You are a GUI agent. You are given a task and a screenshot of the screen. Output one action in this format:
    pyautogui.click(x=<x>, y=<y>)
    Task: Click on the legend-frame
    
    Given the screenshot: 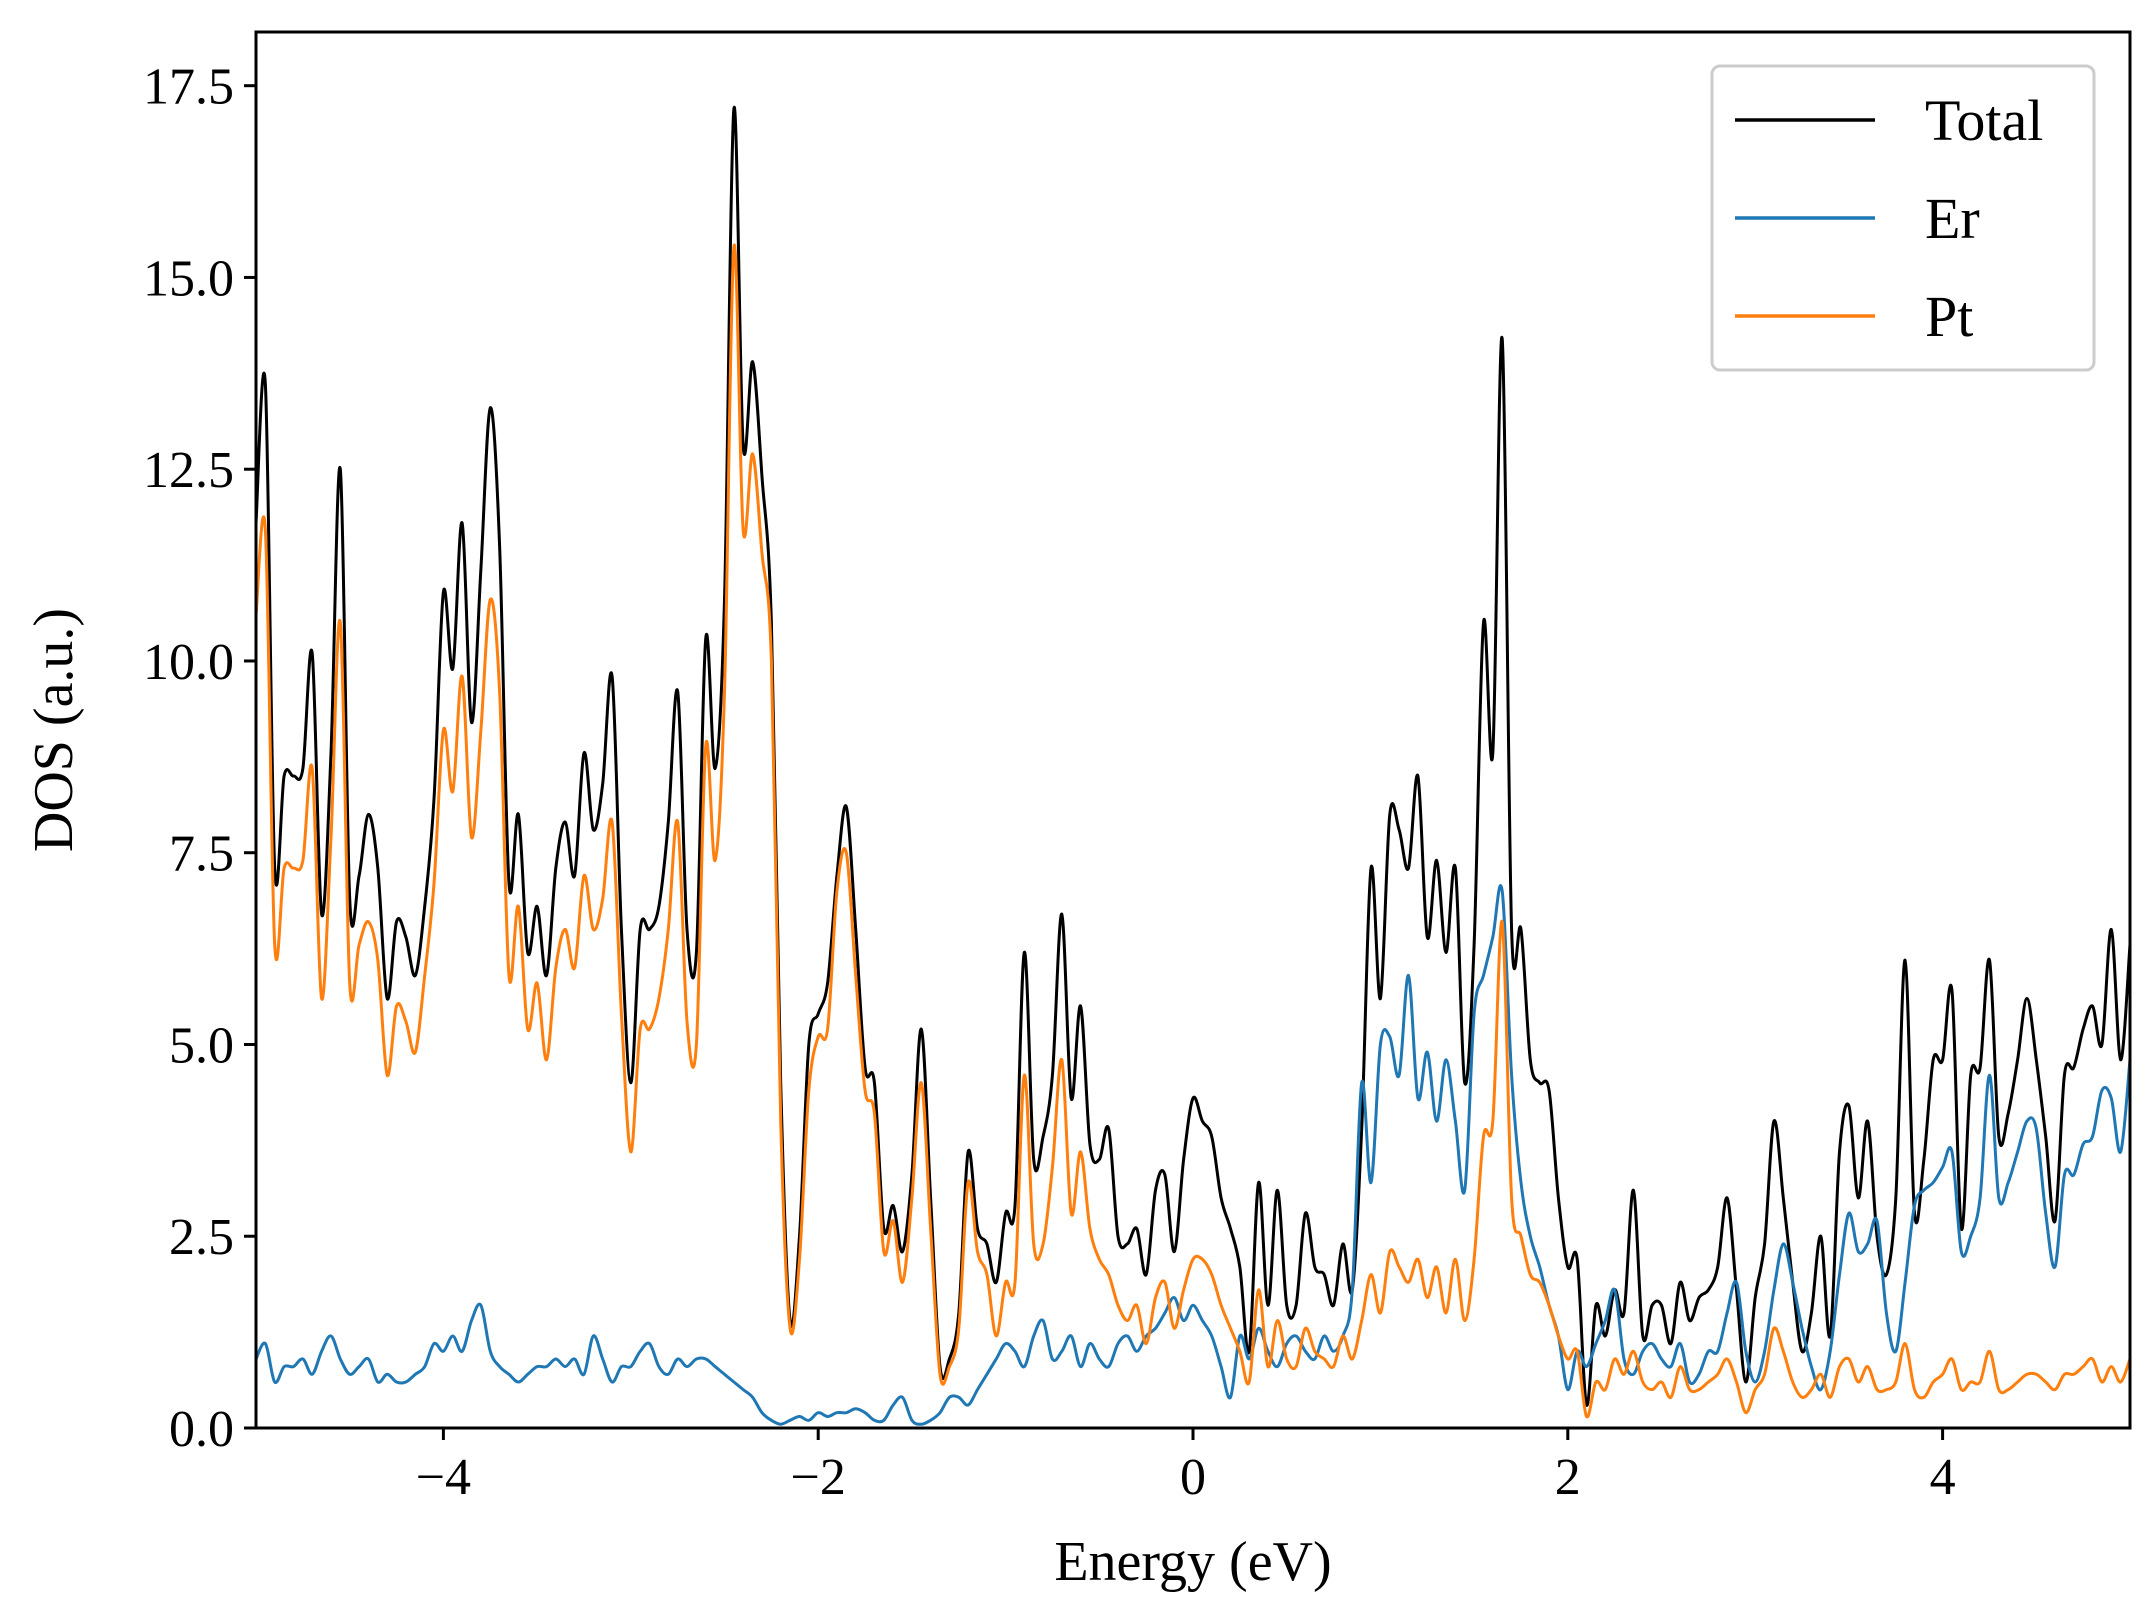 What is the action you would take?
    pyautogui.click(x=1903, y=218)
    